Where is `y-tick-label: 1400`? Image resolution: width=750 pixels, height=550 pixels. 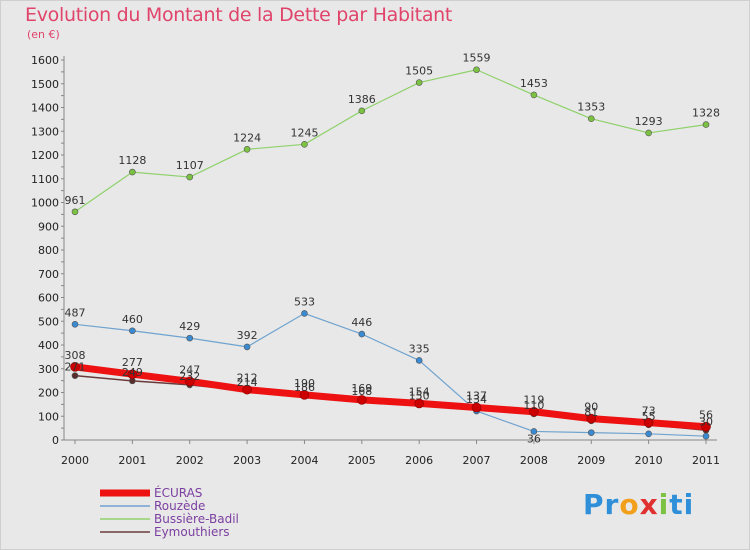
y-tick-label: 1400 is located at coordinates (45, 108).